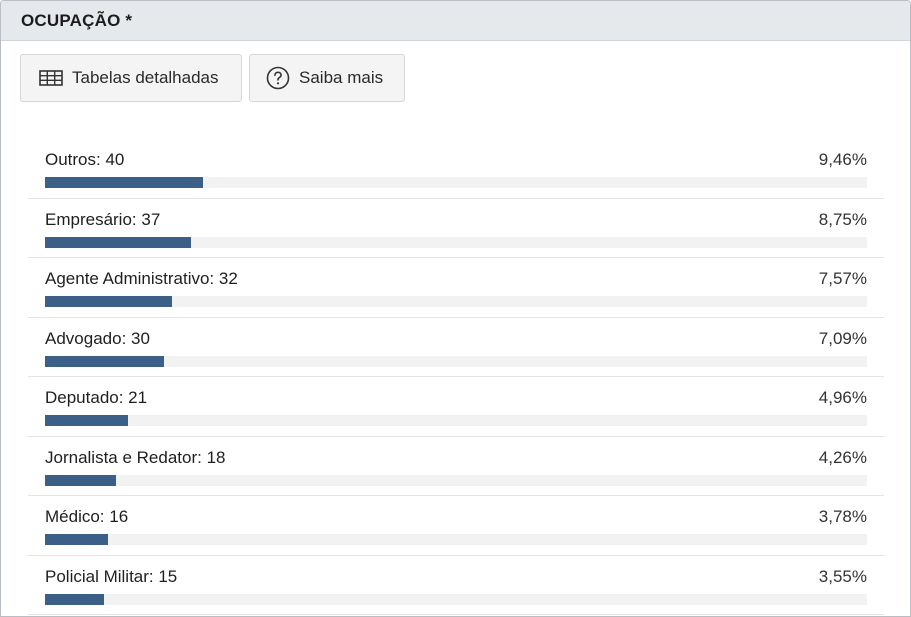 The height and width of the screenshot is (617, 911). What do you see at coordinates (842, 219) in the screenshot?
I see `item-percent: 8,75%` at bounding box center [842, 219].